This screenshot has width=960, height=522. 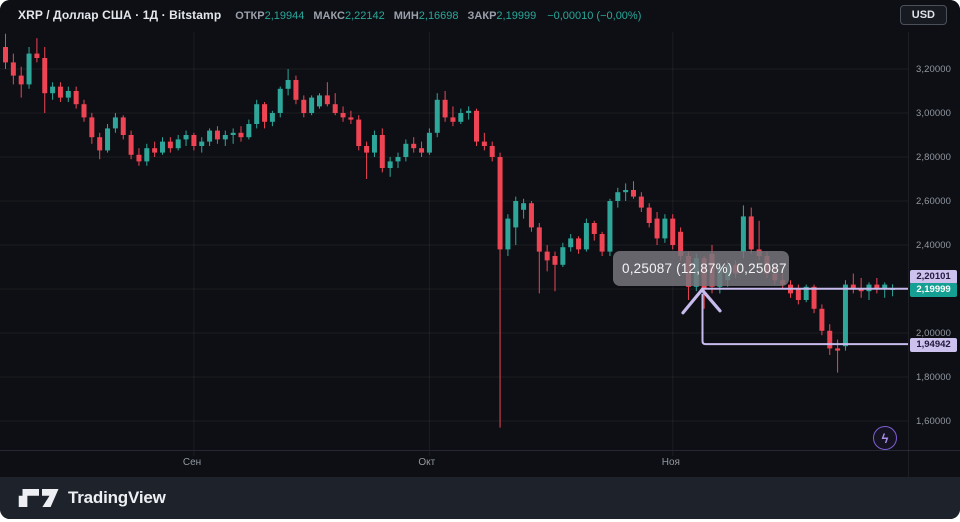 What do you see at coordinates (934, 69) in the screenshot?
I see `price-tick-label: 3,20000` at bounding box center [934, 69].